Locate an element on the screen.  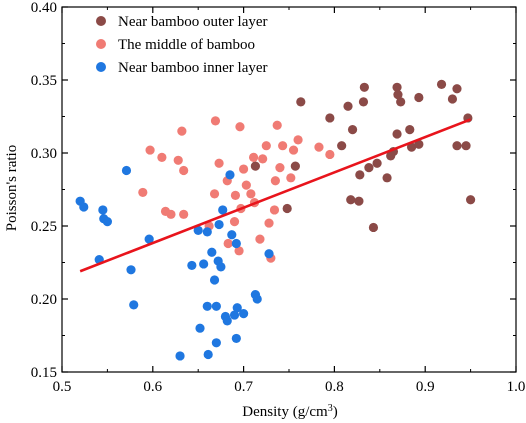
x-axis-title-tail: ) is located at coordinates (335, 412).